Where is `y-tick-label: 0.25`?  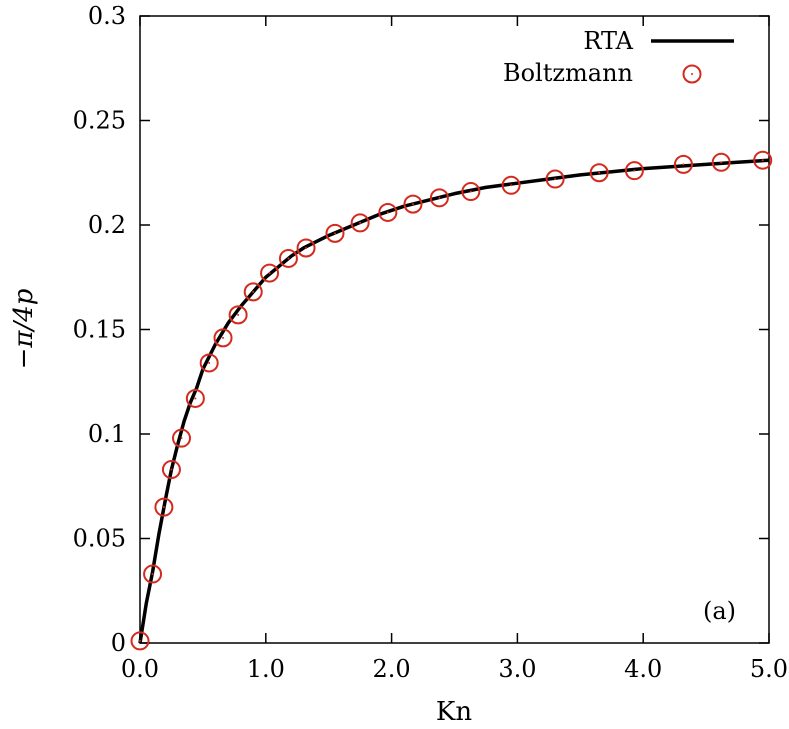
y-tick-label: 0.25 is located at coordinates (99, 121).